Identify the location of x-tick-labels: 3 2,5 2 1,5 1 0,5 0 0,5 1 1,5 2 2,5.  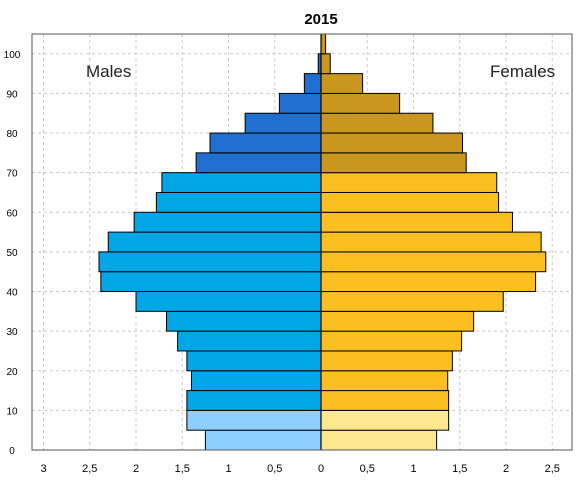
(299, 469).